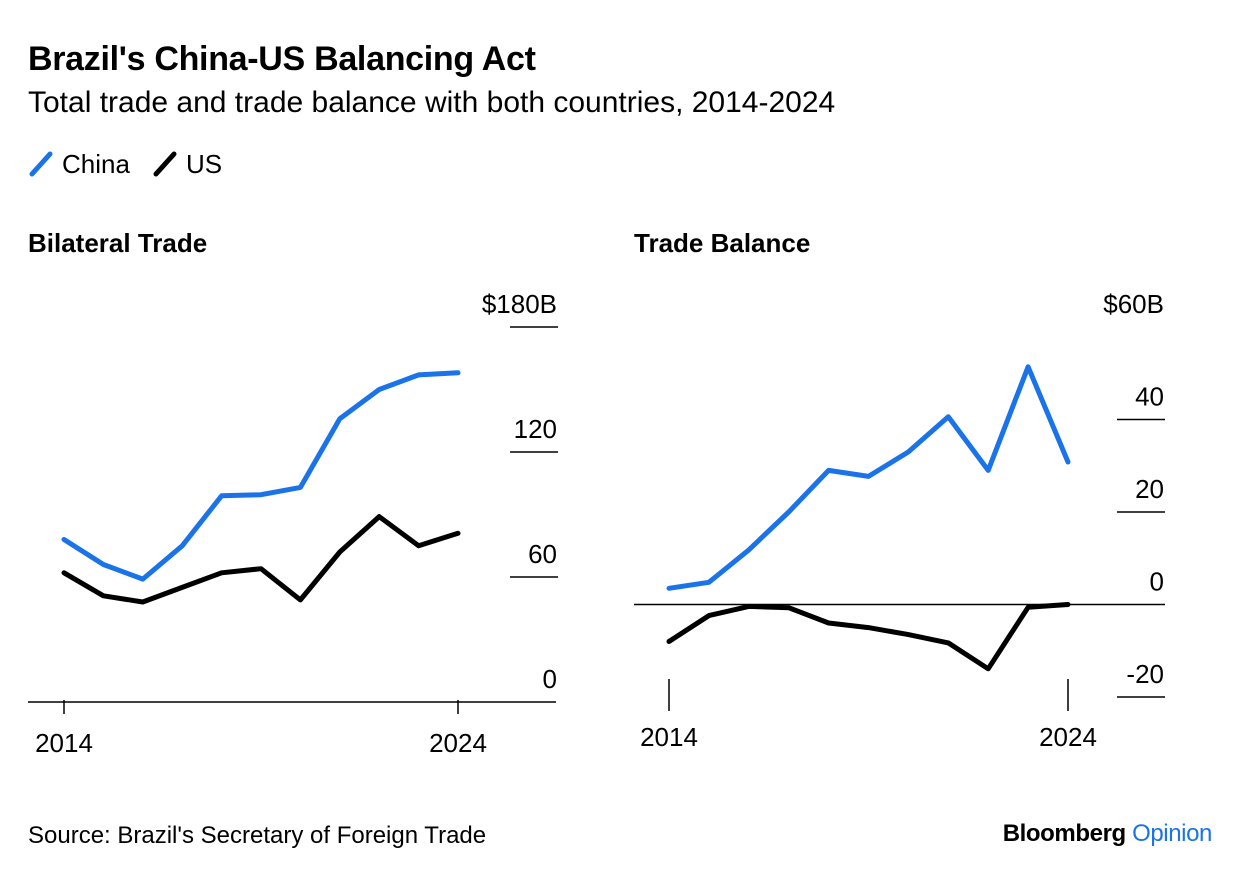 This screenshot has height=880, width=1240. What do you see at coordinates (136, 164) in the screenshot?
I see `legend: China US` at bounding box center [136, 164].